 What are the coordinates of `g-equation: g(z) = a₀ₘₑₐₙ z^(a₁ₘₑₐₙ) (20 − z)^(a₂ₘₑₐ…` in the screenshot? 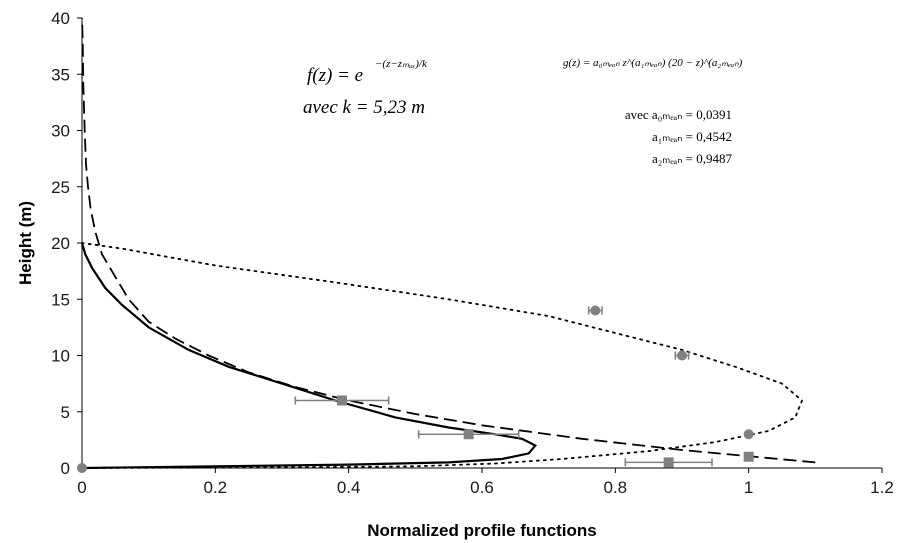 It's located at (653, 111).